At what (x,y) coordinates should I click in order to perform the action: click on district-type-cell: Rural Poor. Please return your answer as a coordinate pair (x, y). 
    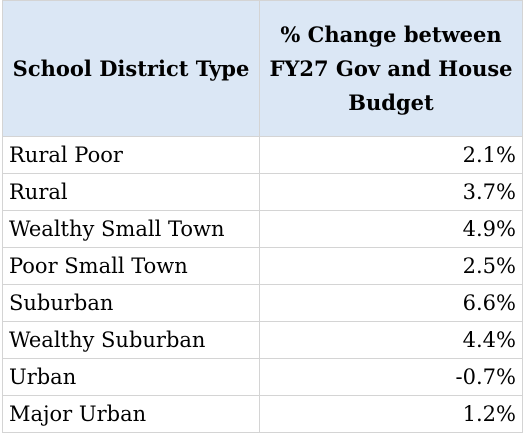
    Looking at the image, I should click on (131, 155).